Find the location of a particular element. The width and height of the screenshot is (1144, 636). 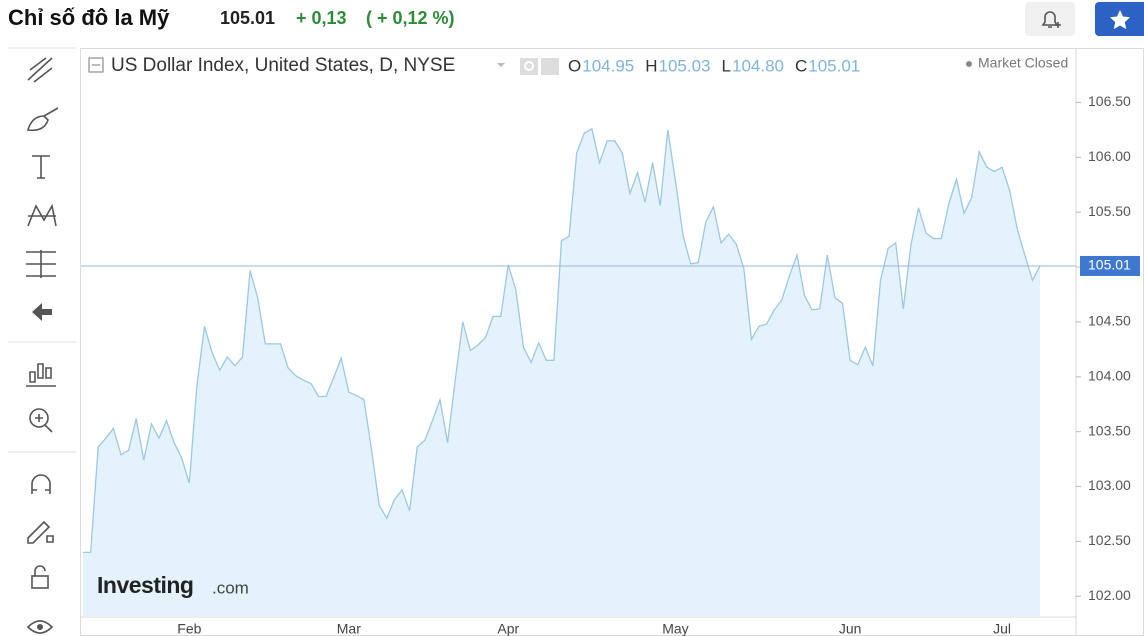

y-tick-label: 106.00 is located at coordinates (1109, 156).